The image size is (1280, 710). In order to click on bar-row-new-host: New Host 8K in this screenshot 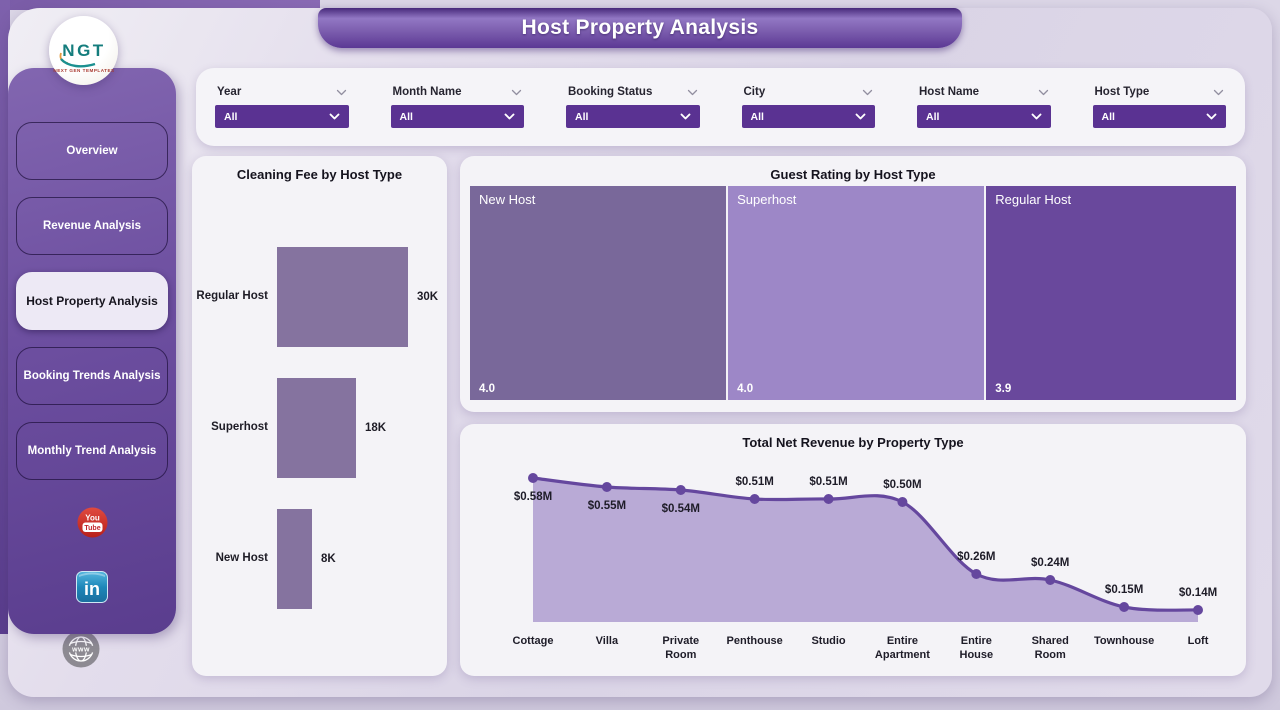, I will do `click(319, 559)`.